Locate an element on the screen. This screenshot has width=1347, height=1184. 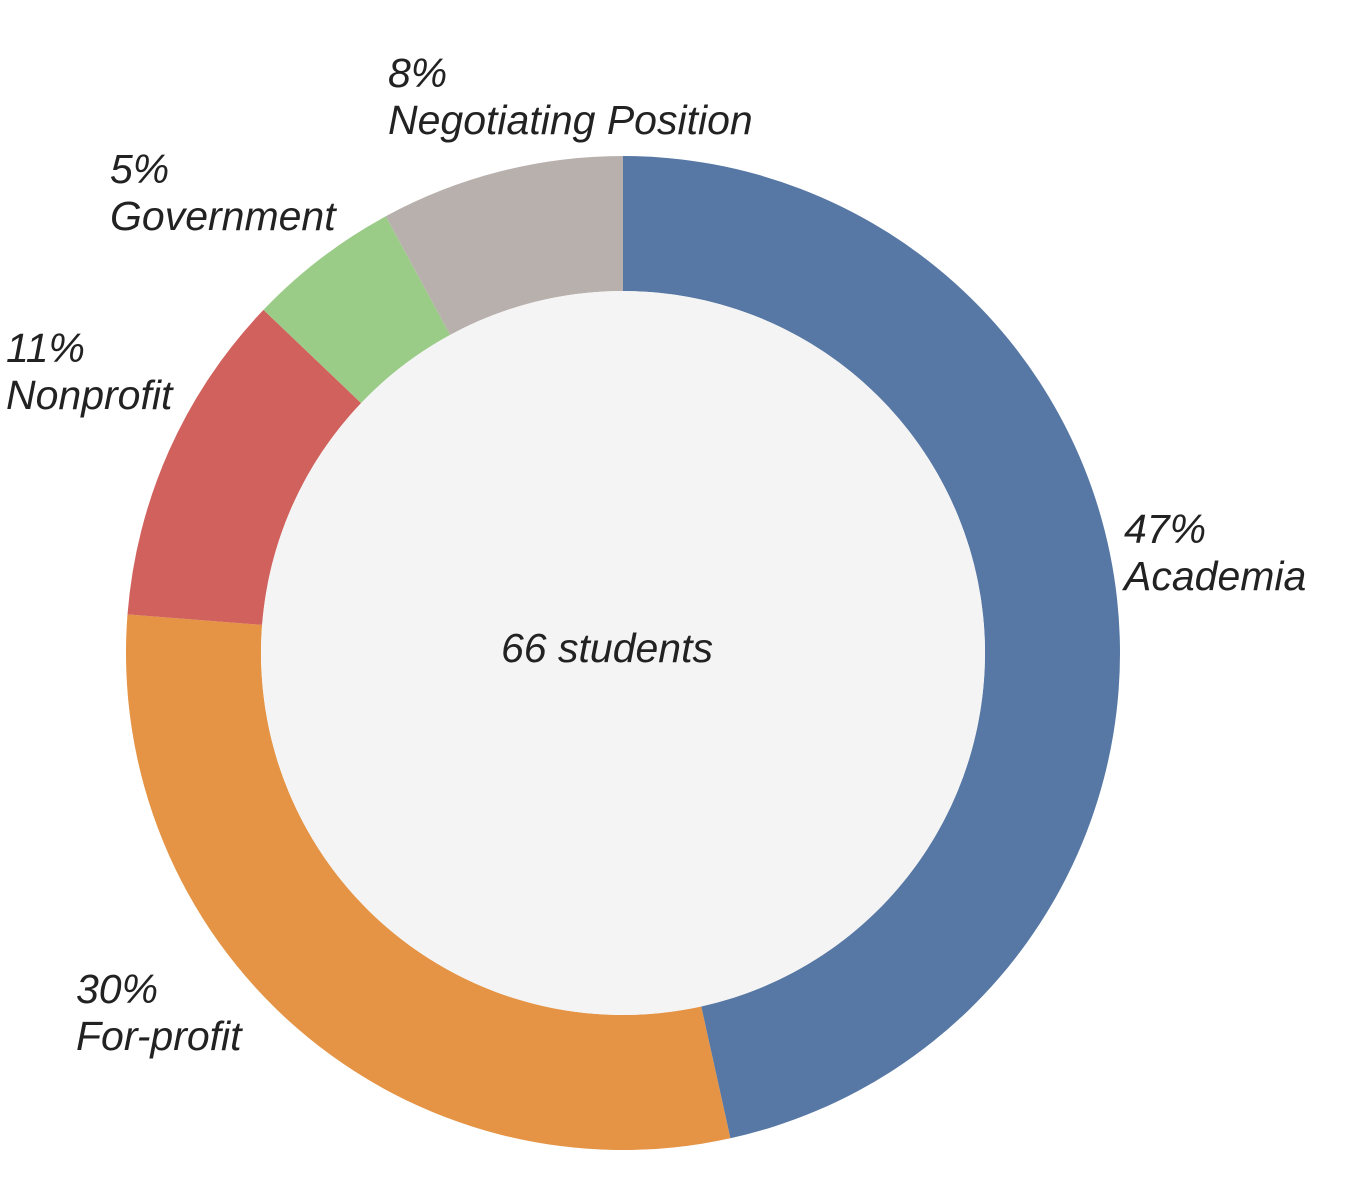
slice-negotiating-position is located at coordinates (504, 245).